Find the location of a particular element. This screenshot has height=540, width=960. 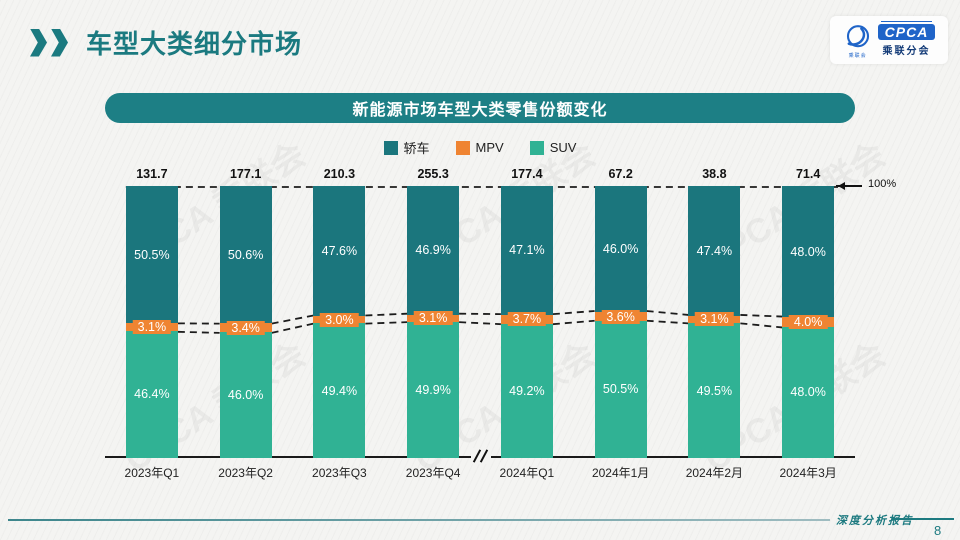

segment-轿车: 47.1% is located at coordinates (526, 250).